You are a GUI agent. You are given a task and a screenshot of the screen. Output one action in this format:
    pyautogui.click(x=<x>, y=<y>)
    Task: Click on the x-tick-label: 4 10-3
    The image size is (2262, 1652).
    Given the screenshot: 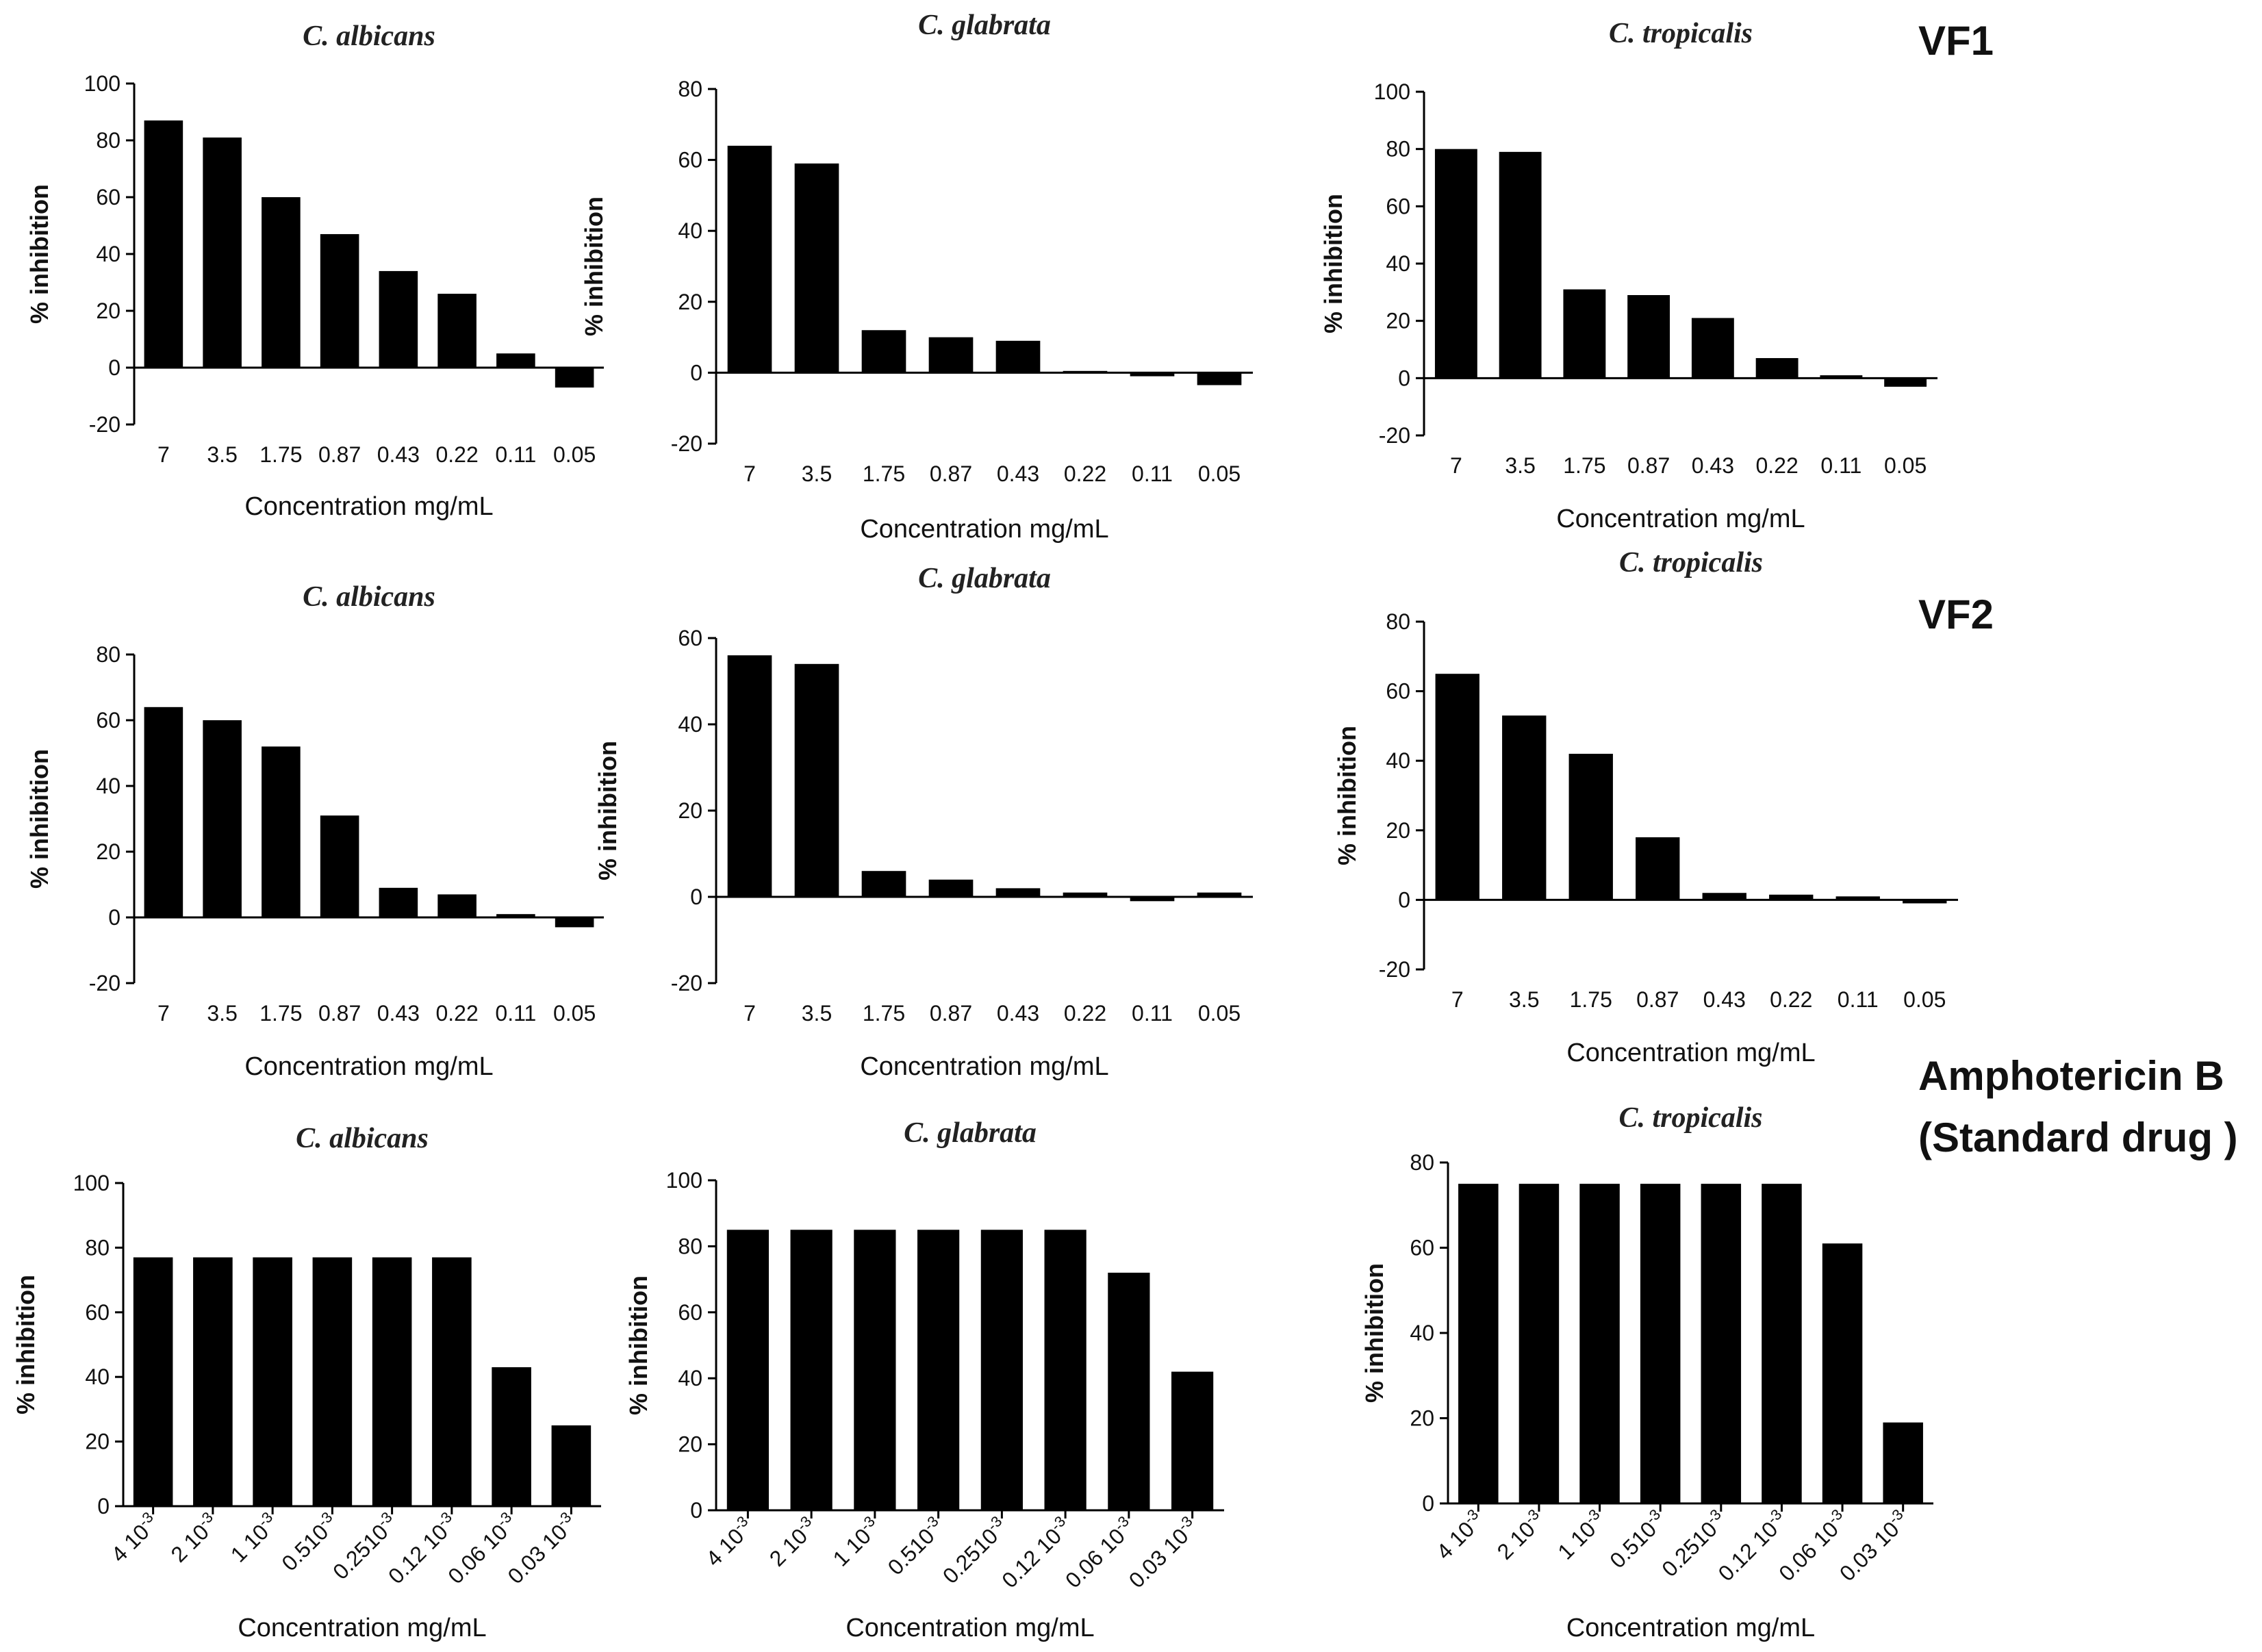 What is the action you would take?
    pyautogui.click(x=729, y=1541)
    